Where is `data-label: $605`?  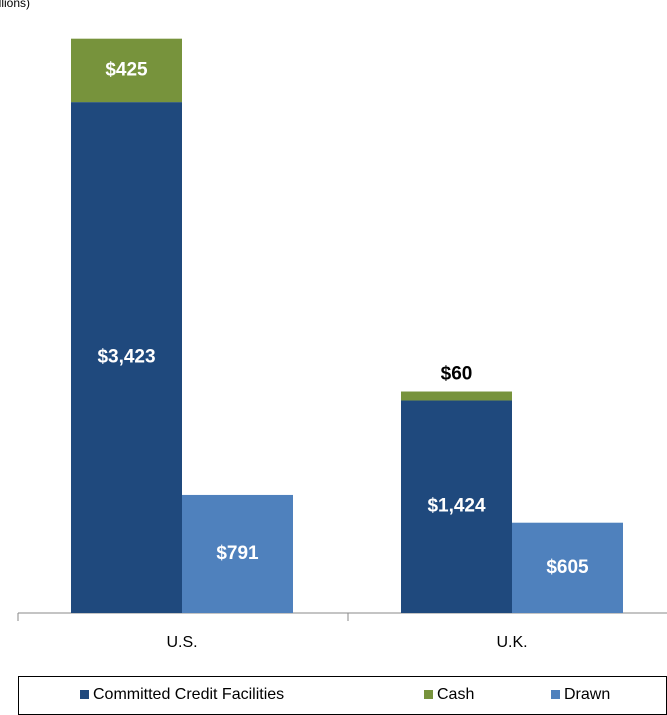
data-label: $605 is located at coordinates (567, 567).